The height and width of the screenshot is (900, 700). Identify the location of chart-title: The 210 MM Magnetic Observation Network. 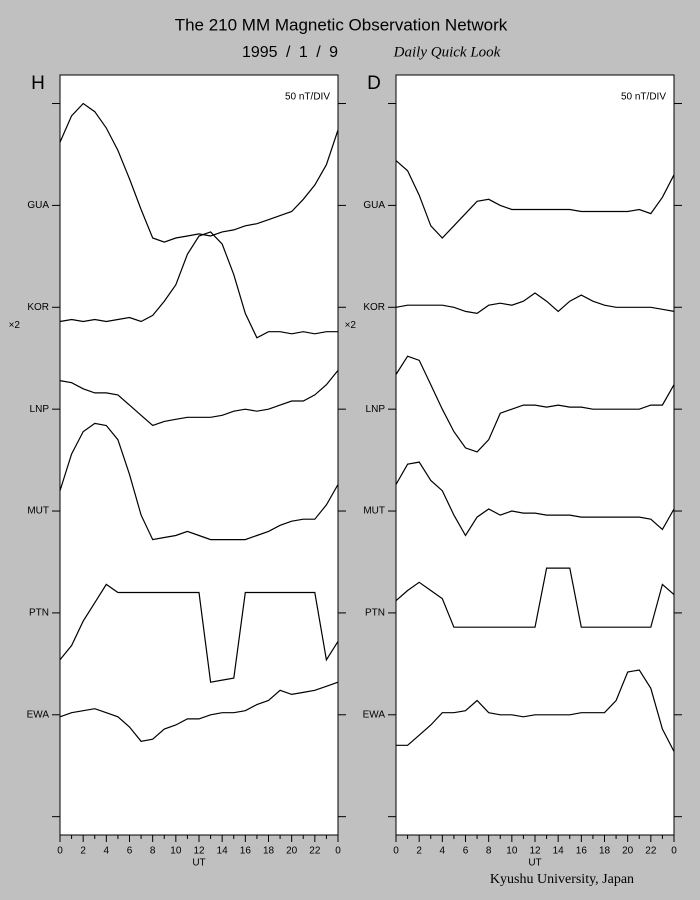
(341, 24).